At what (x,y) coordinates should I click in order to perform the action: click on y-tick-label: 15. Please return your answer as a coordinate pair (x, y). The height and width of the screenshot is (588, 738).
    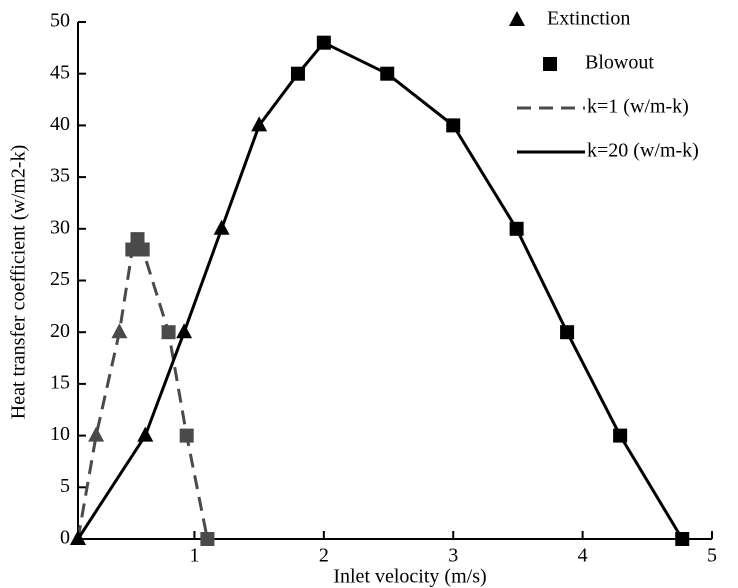
    Looking at the image, I should click on (60, 382).